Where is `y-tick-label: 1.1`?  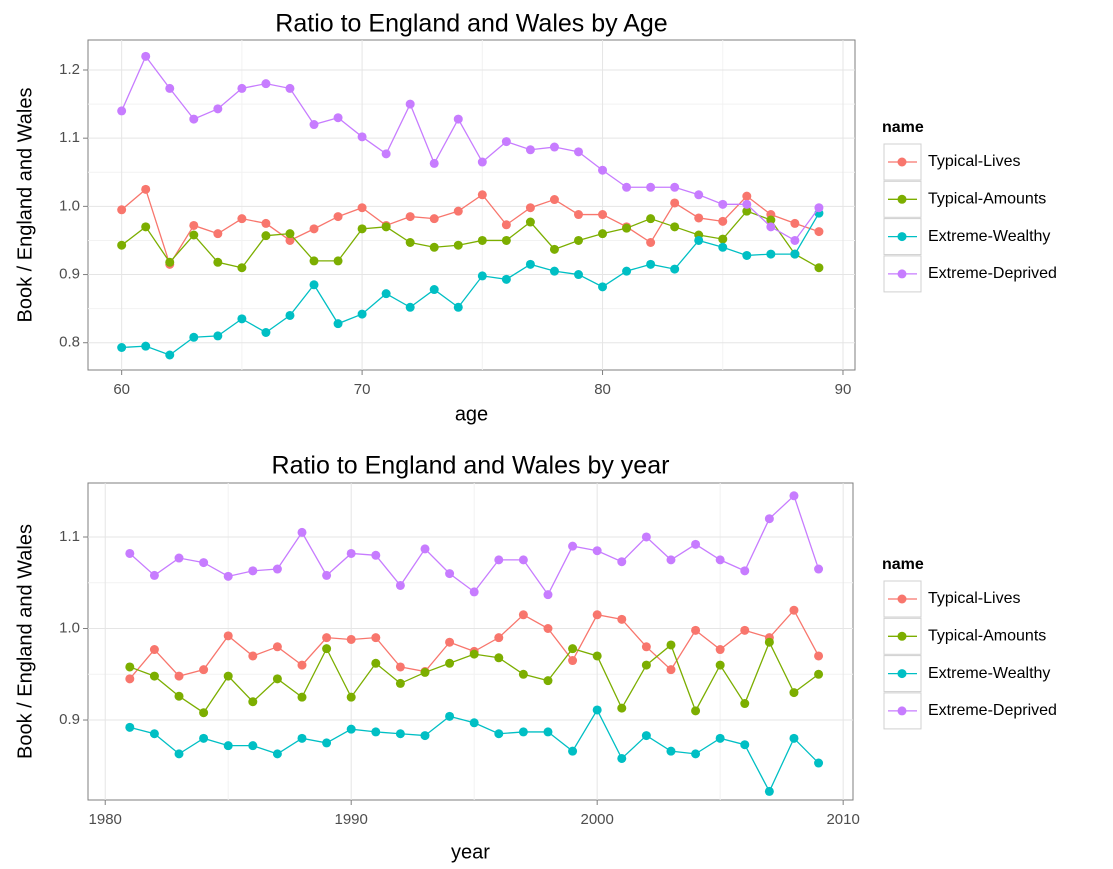 y-tick-label: 1.1 is located at coordinates (69, 536).